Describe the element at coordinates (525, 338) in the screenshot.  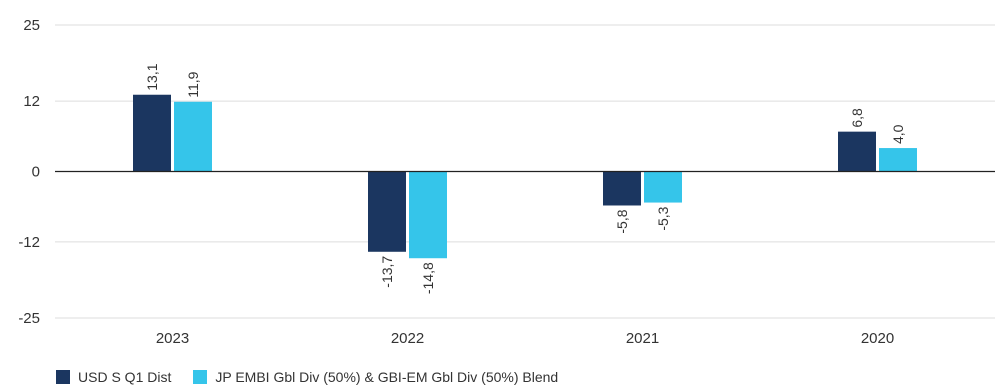
I see `x-axis-ticks: 2023 2022 2021 2020` at that location.